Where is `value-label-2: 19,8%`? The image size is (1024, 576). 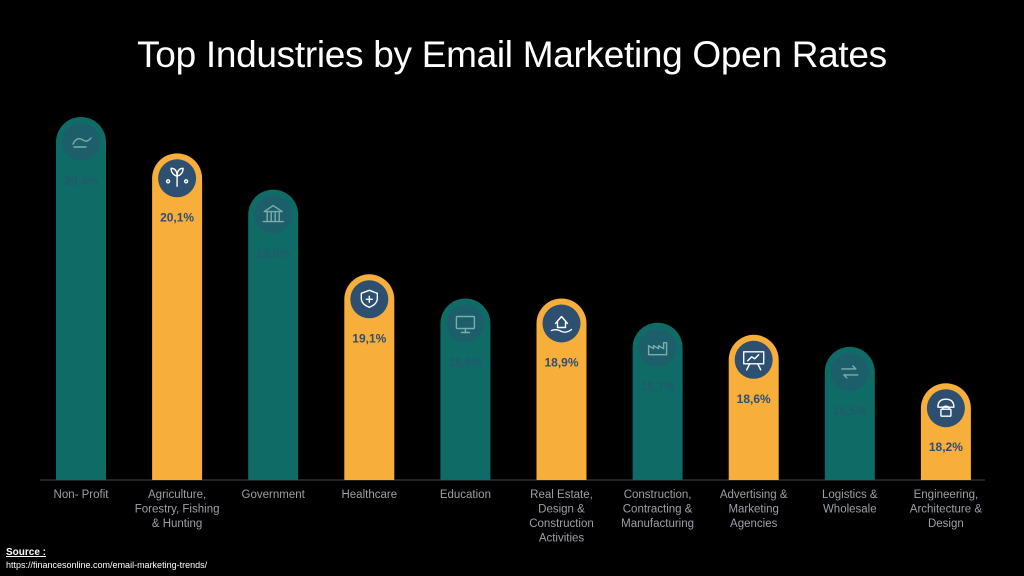 value-label-2: 19,8% is located at coordinates (273, 254).